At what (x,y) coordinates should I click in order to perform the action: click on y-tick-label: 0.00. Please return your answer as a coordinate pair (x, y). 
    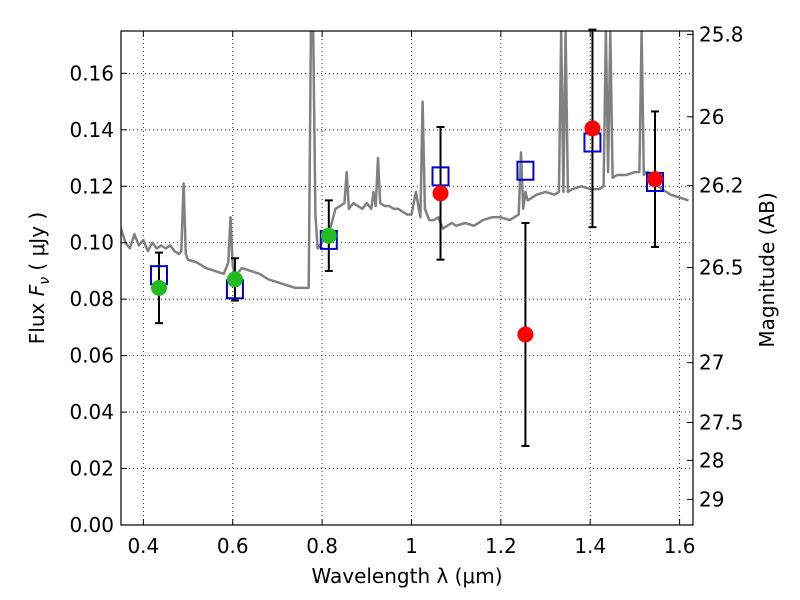
    Looking at the image, I should click on (91, 525).